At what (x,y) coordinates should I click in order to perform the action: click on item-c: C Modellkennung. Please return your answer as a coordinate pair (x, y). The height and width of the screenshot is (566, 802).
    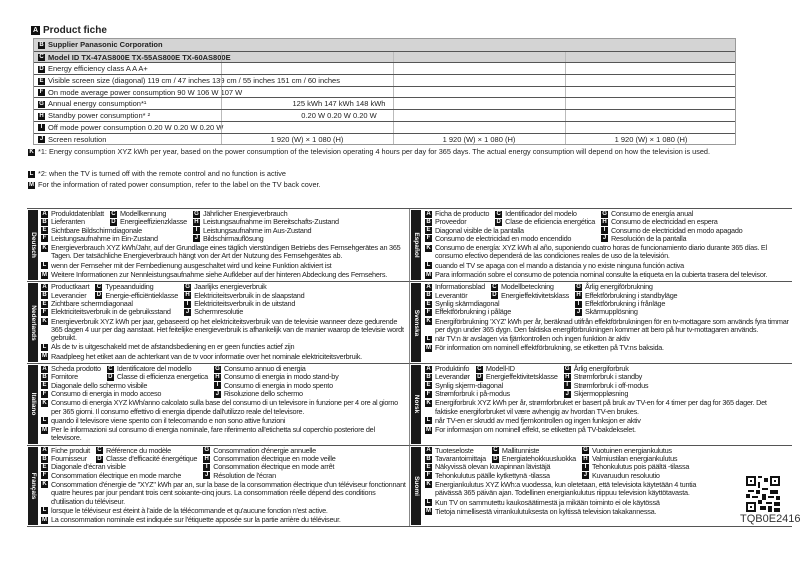
    Looking at the image, I should click on (148, 213).